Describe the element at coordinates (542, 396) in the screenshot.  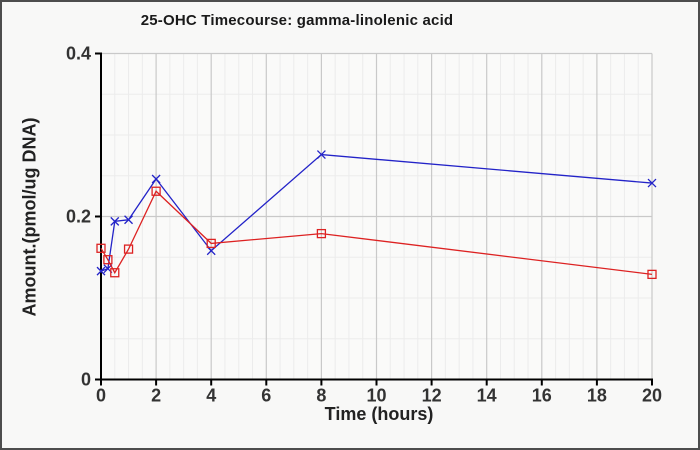
I see `x-tick-label: 16` at that location.